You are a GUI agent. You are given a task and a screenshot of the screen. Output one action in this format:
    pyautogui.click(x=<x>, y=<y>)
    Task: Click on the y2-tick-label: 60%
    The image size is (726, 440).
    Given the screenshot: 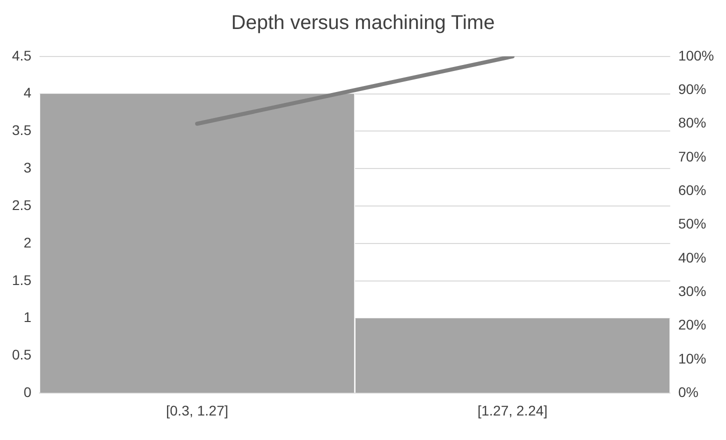 What is the action you would take?
    pyautogui.click(x=692, y=190)
    